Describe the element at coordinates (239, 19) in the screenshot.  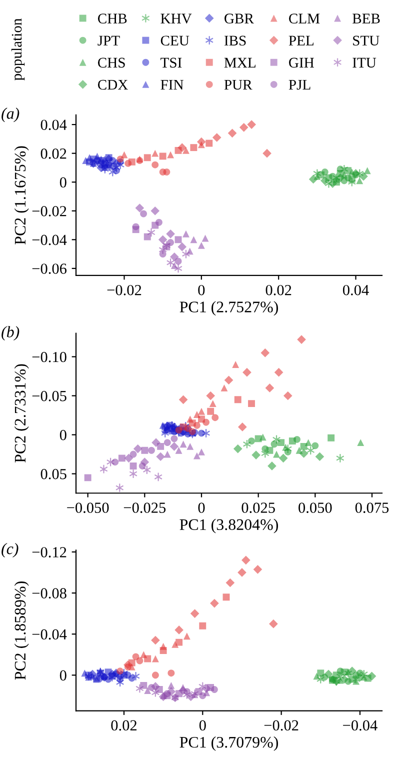
I see `legend-label: GBR` at that location.